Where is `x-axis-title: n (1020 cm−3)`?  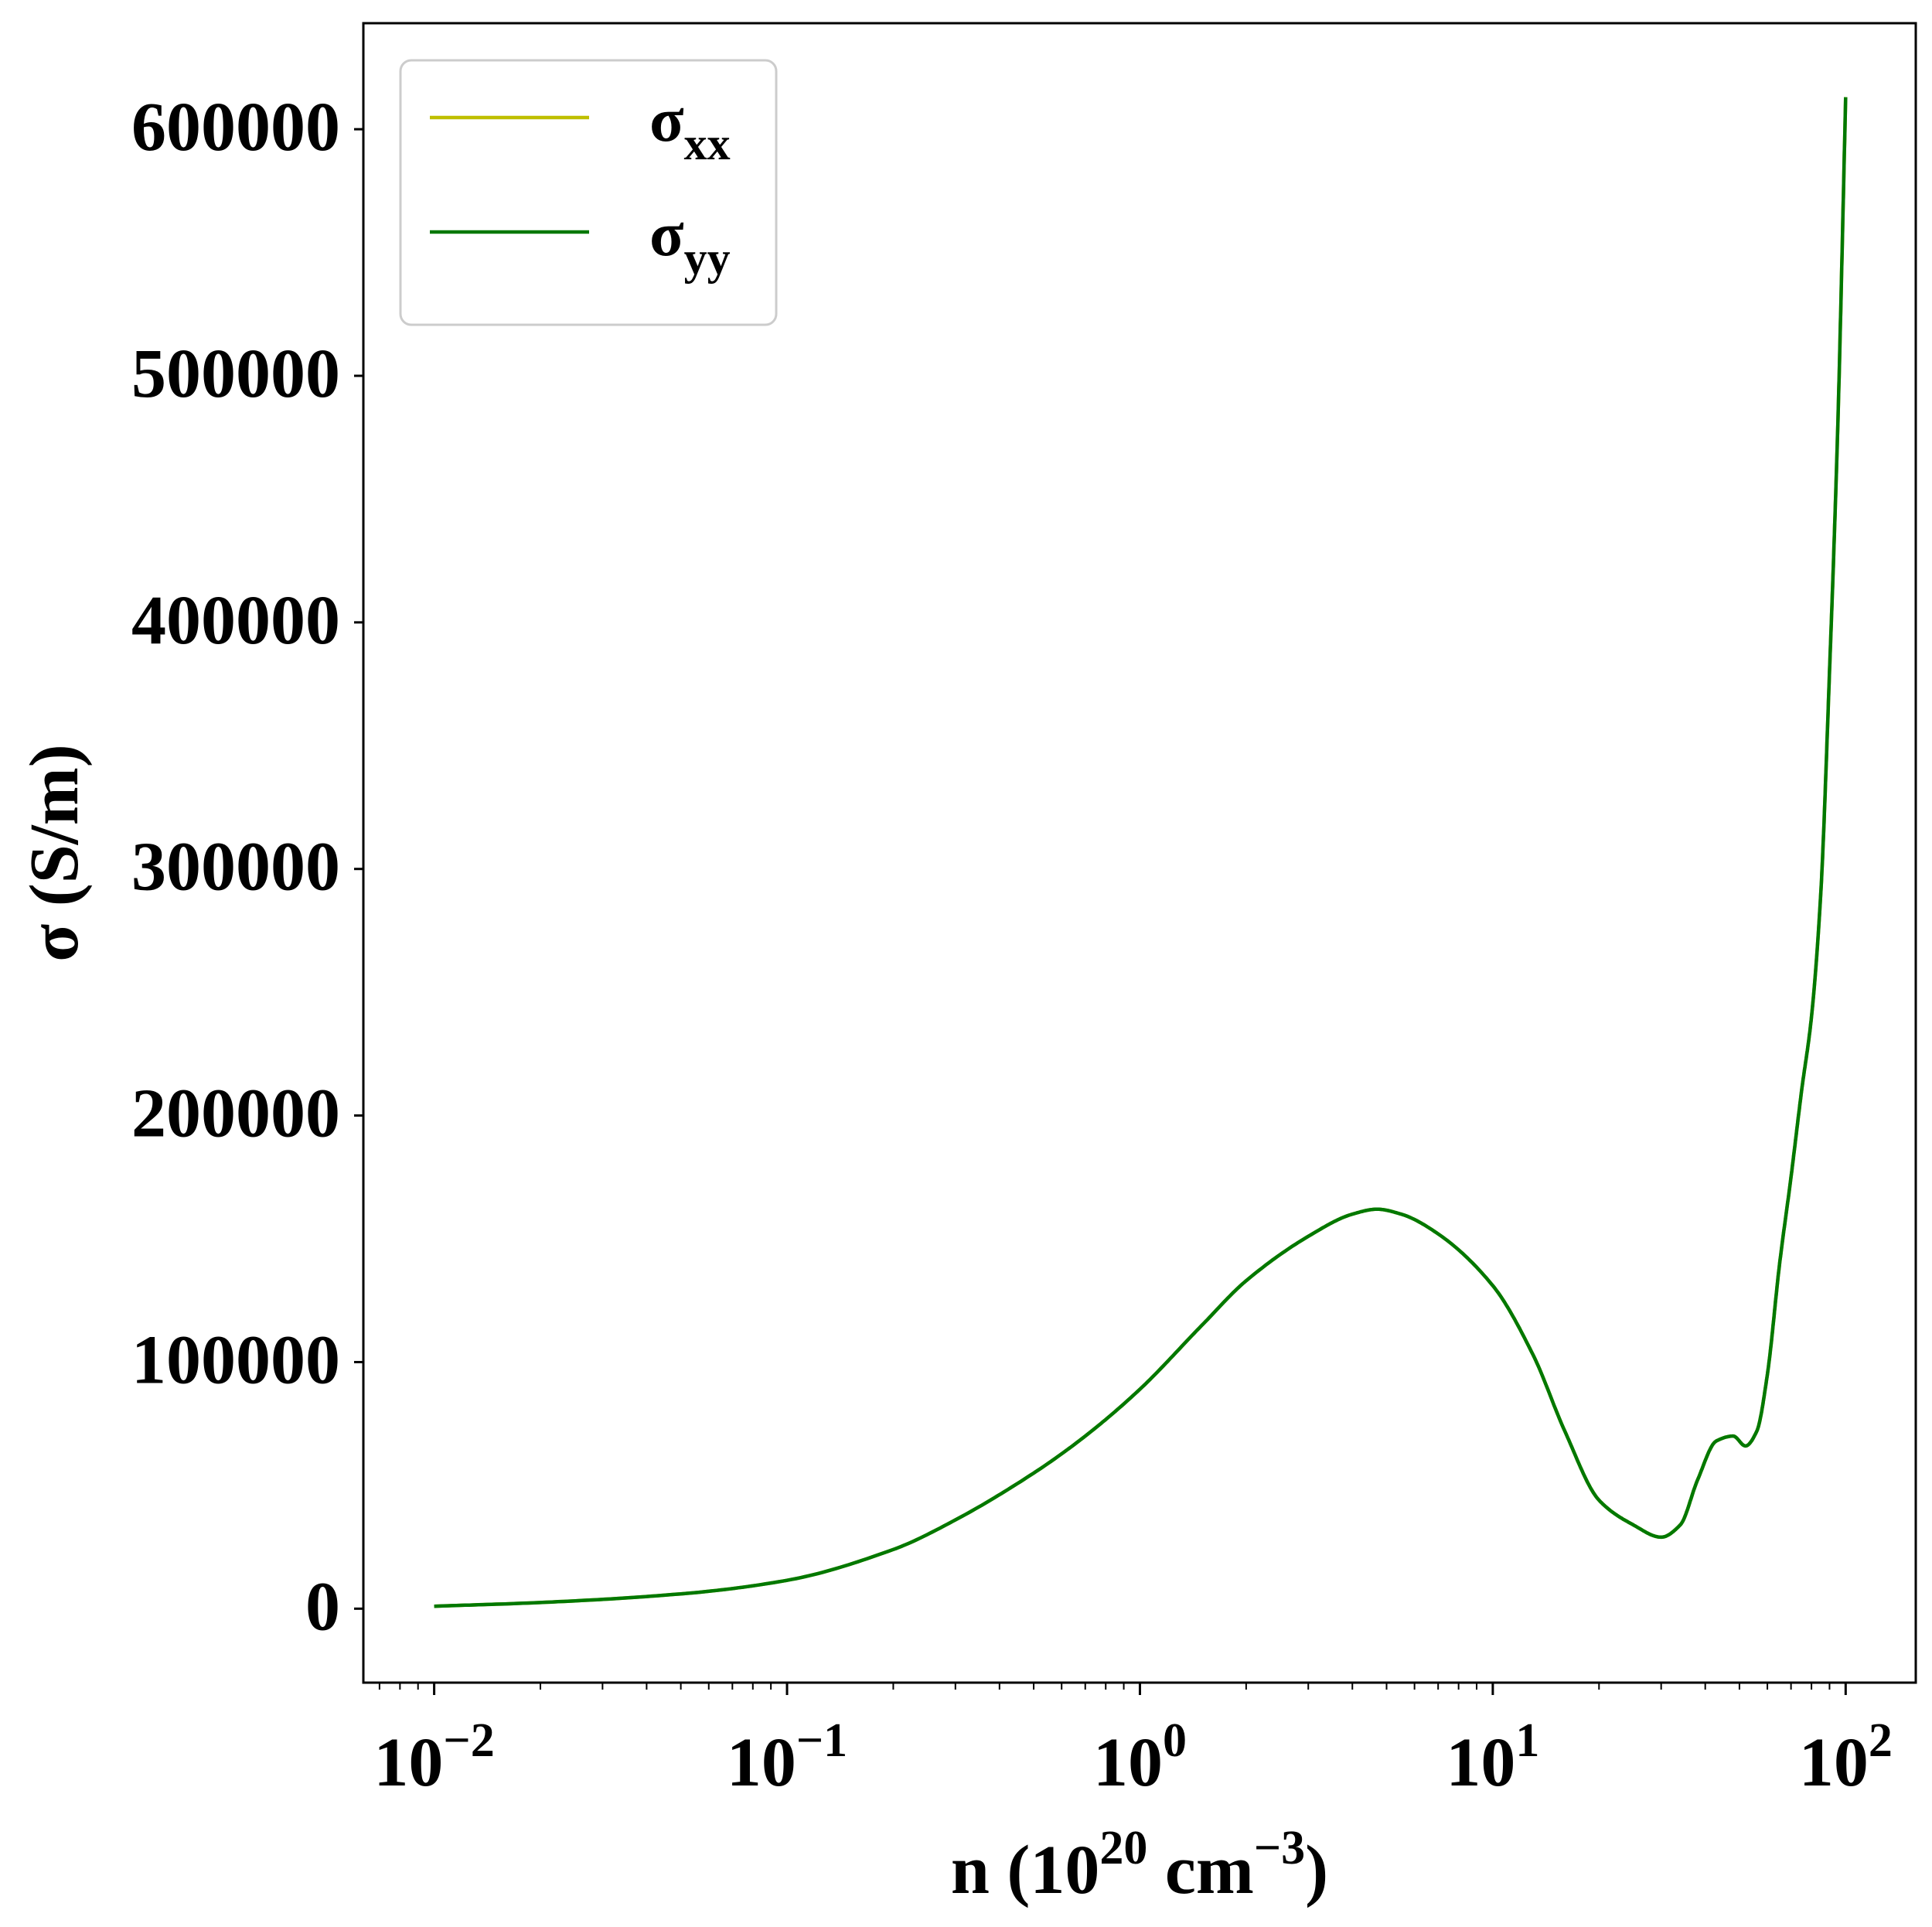
x-axis-title: n (1020 cm−3) is located at coordinates (1139, 1865).